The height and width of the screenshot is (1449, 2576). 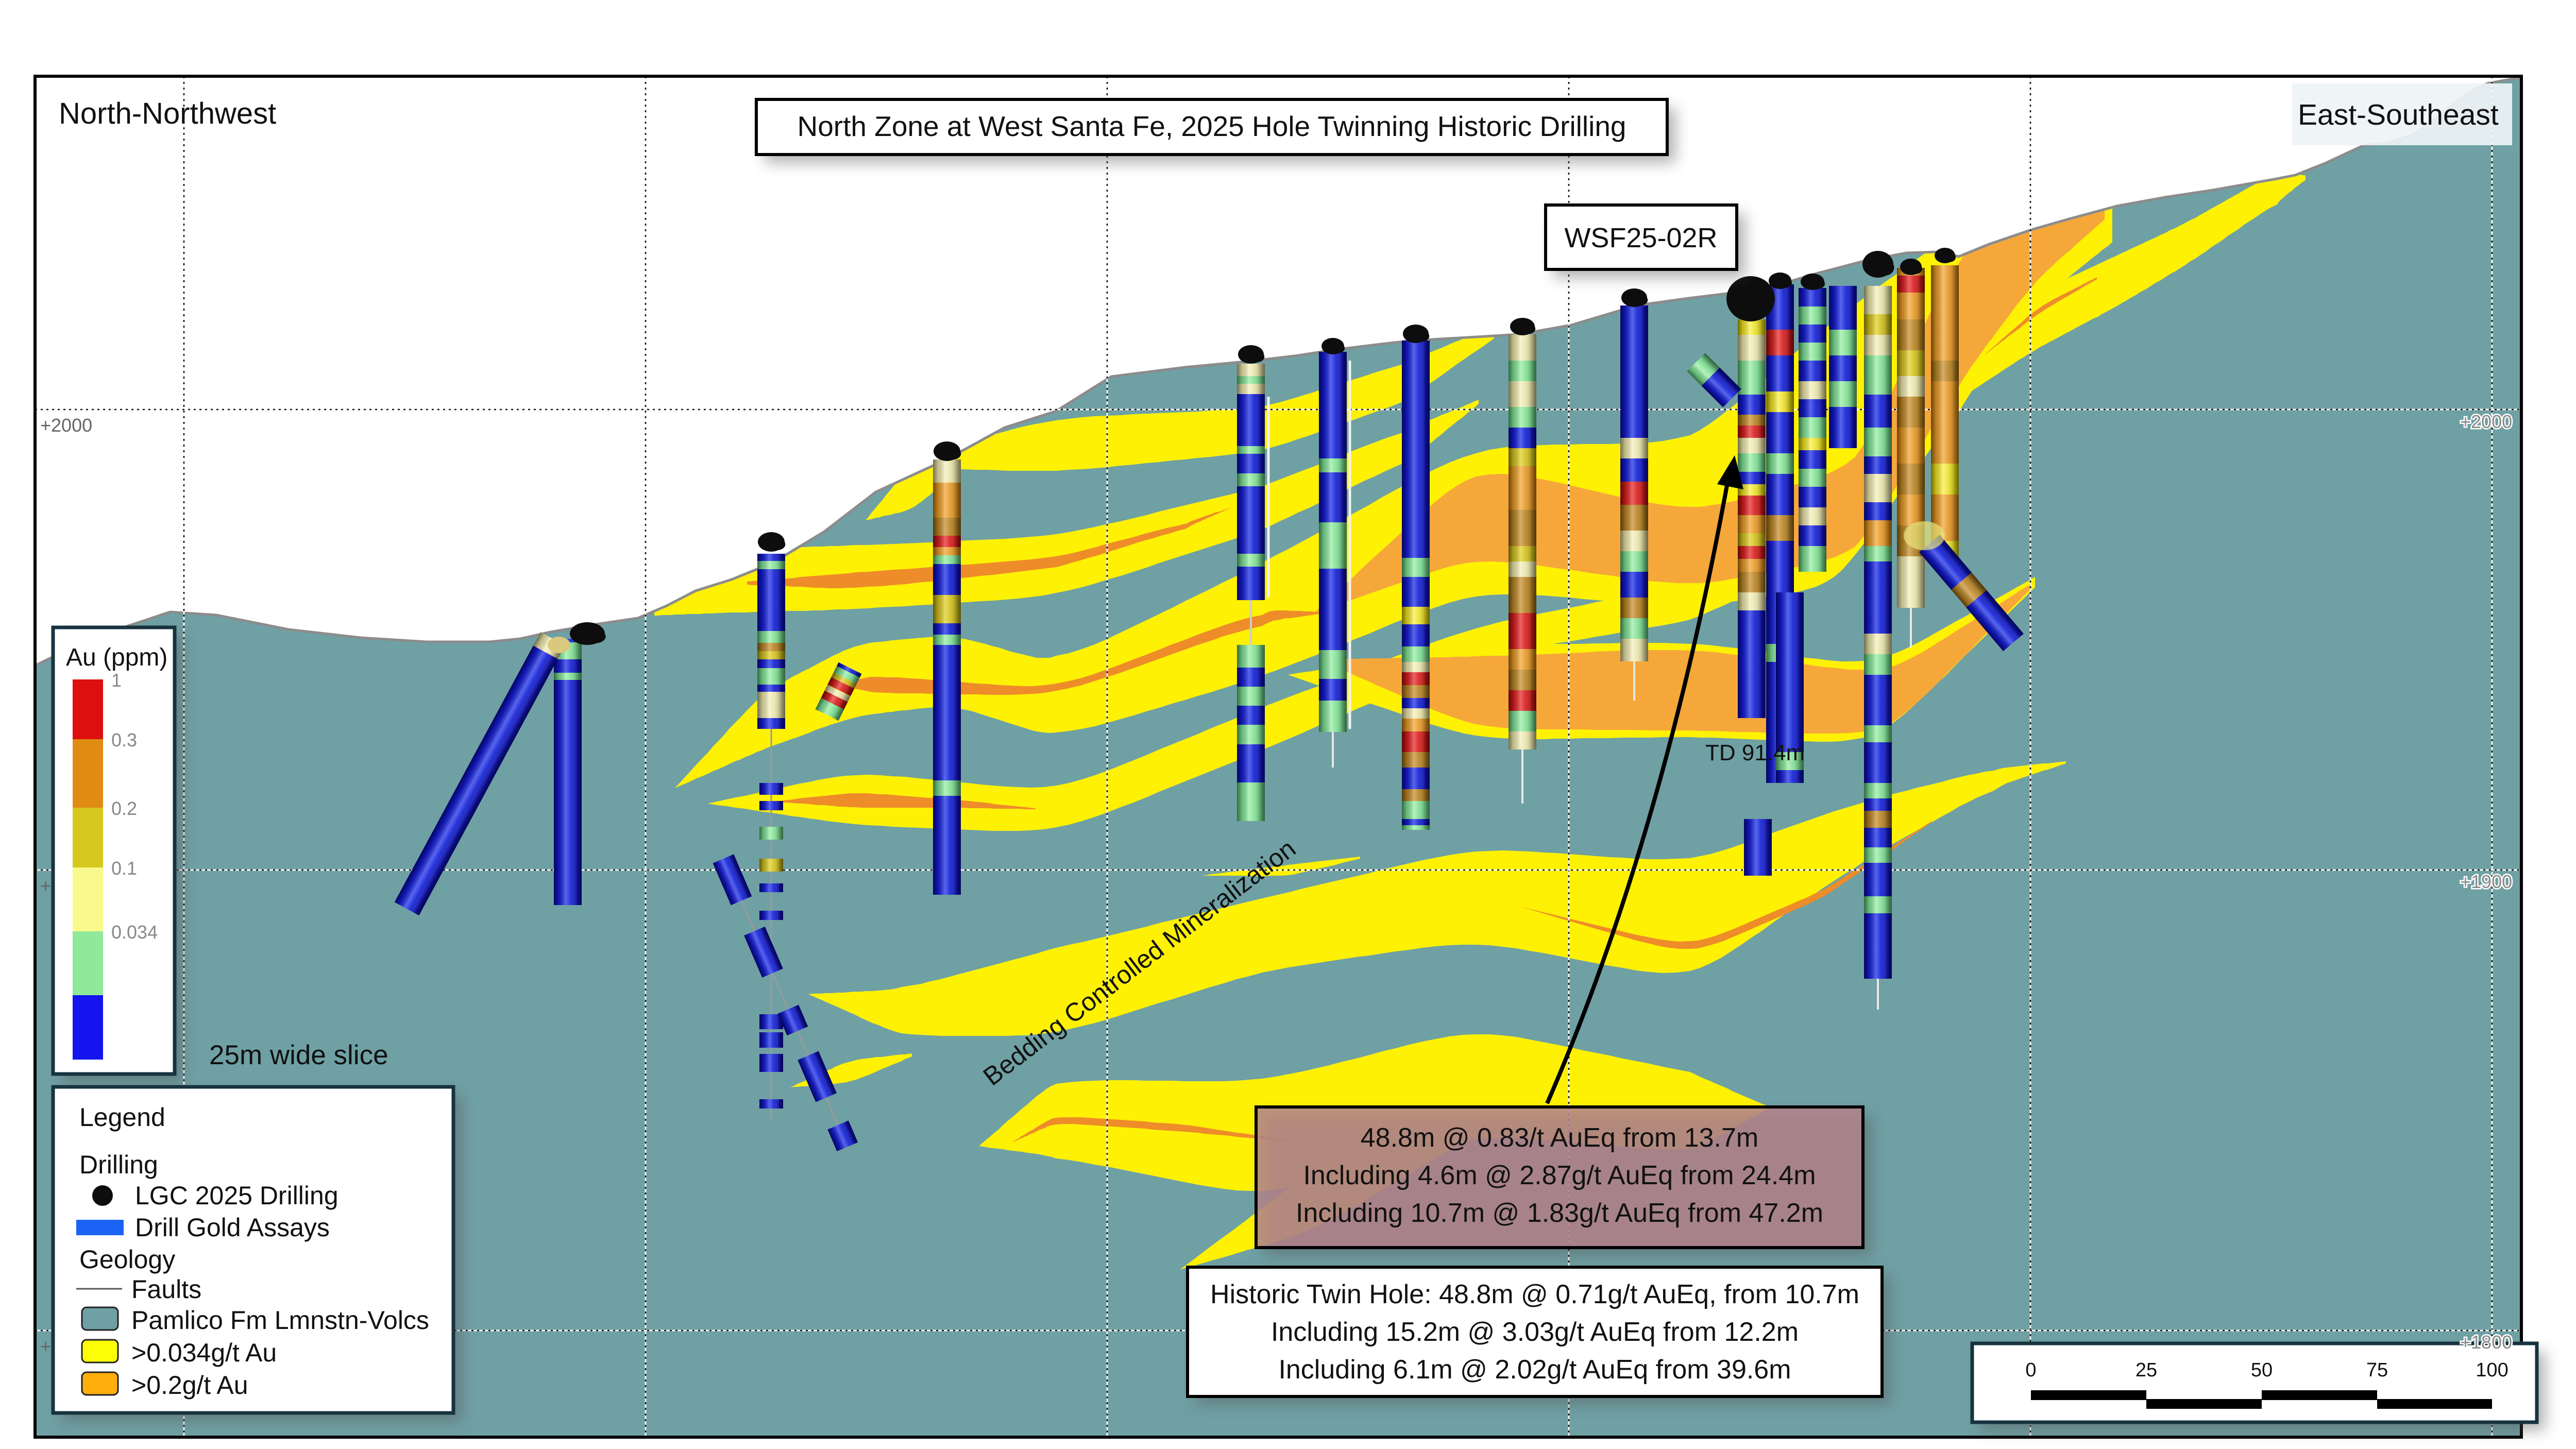 What do you see at coordinates (116, 658) in the screenshot?
I see `svg-text: Au (ppm)` at bounding box center [116, 658].